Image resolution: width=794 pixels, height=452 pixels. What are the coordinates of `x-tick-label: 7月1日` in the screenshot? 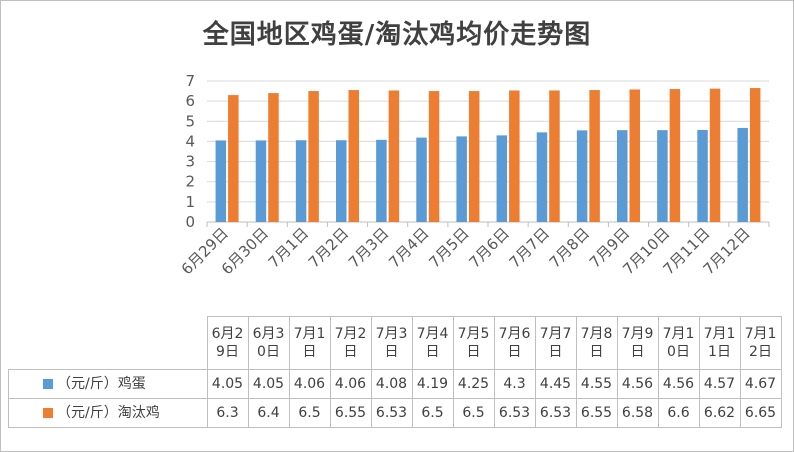 It's located at (288, 247).